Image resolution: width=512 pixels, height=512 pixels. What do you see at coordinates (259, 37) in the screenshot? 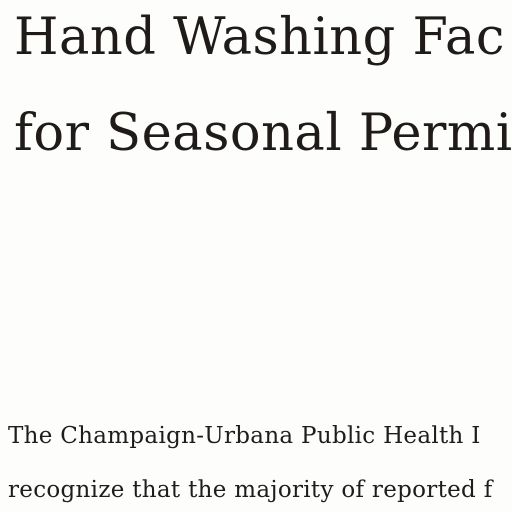
I see `title-line-1: Hand Washing Fac` at bounding box center [259, 37].